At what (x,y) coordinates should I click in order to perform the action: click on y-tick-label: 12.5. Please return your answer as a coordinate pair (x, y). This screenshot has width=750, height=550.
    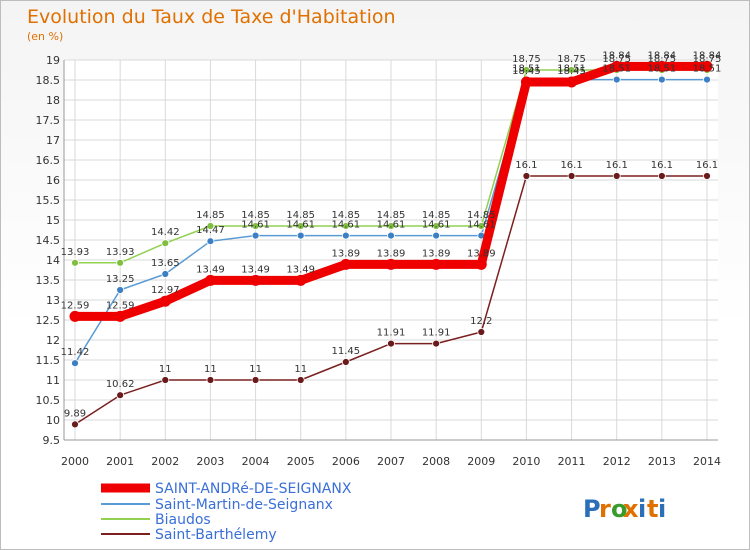
    Looking at the image, I should click on (48, 320).